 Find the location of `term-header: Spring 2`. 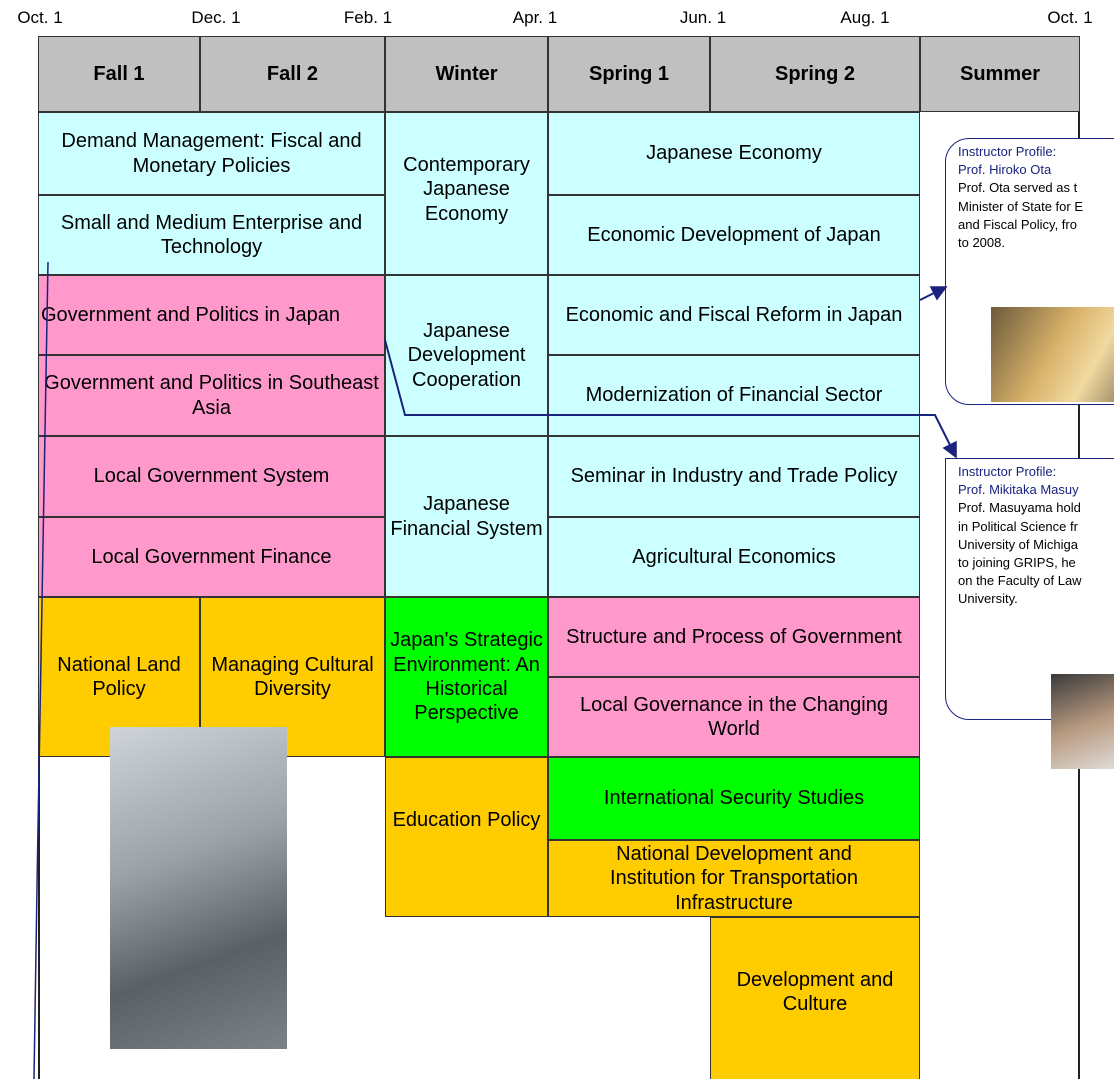

term-header: Spring 2 is located at coordinates (815, 74).